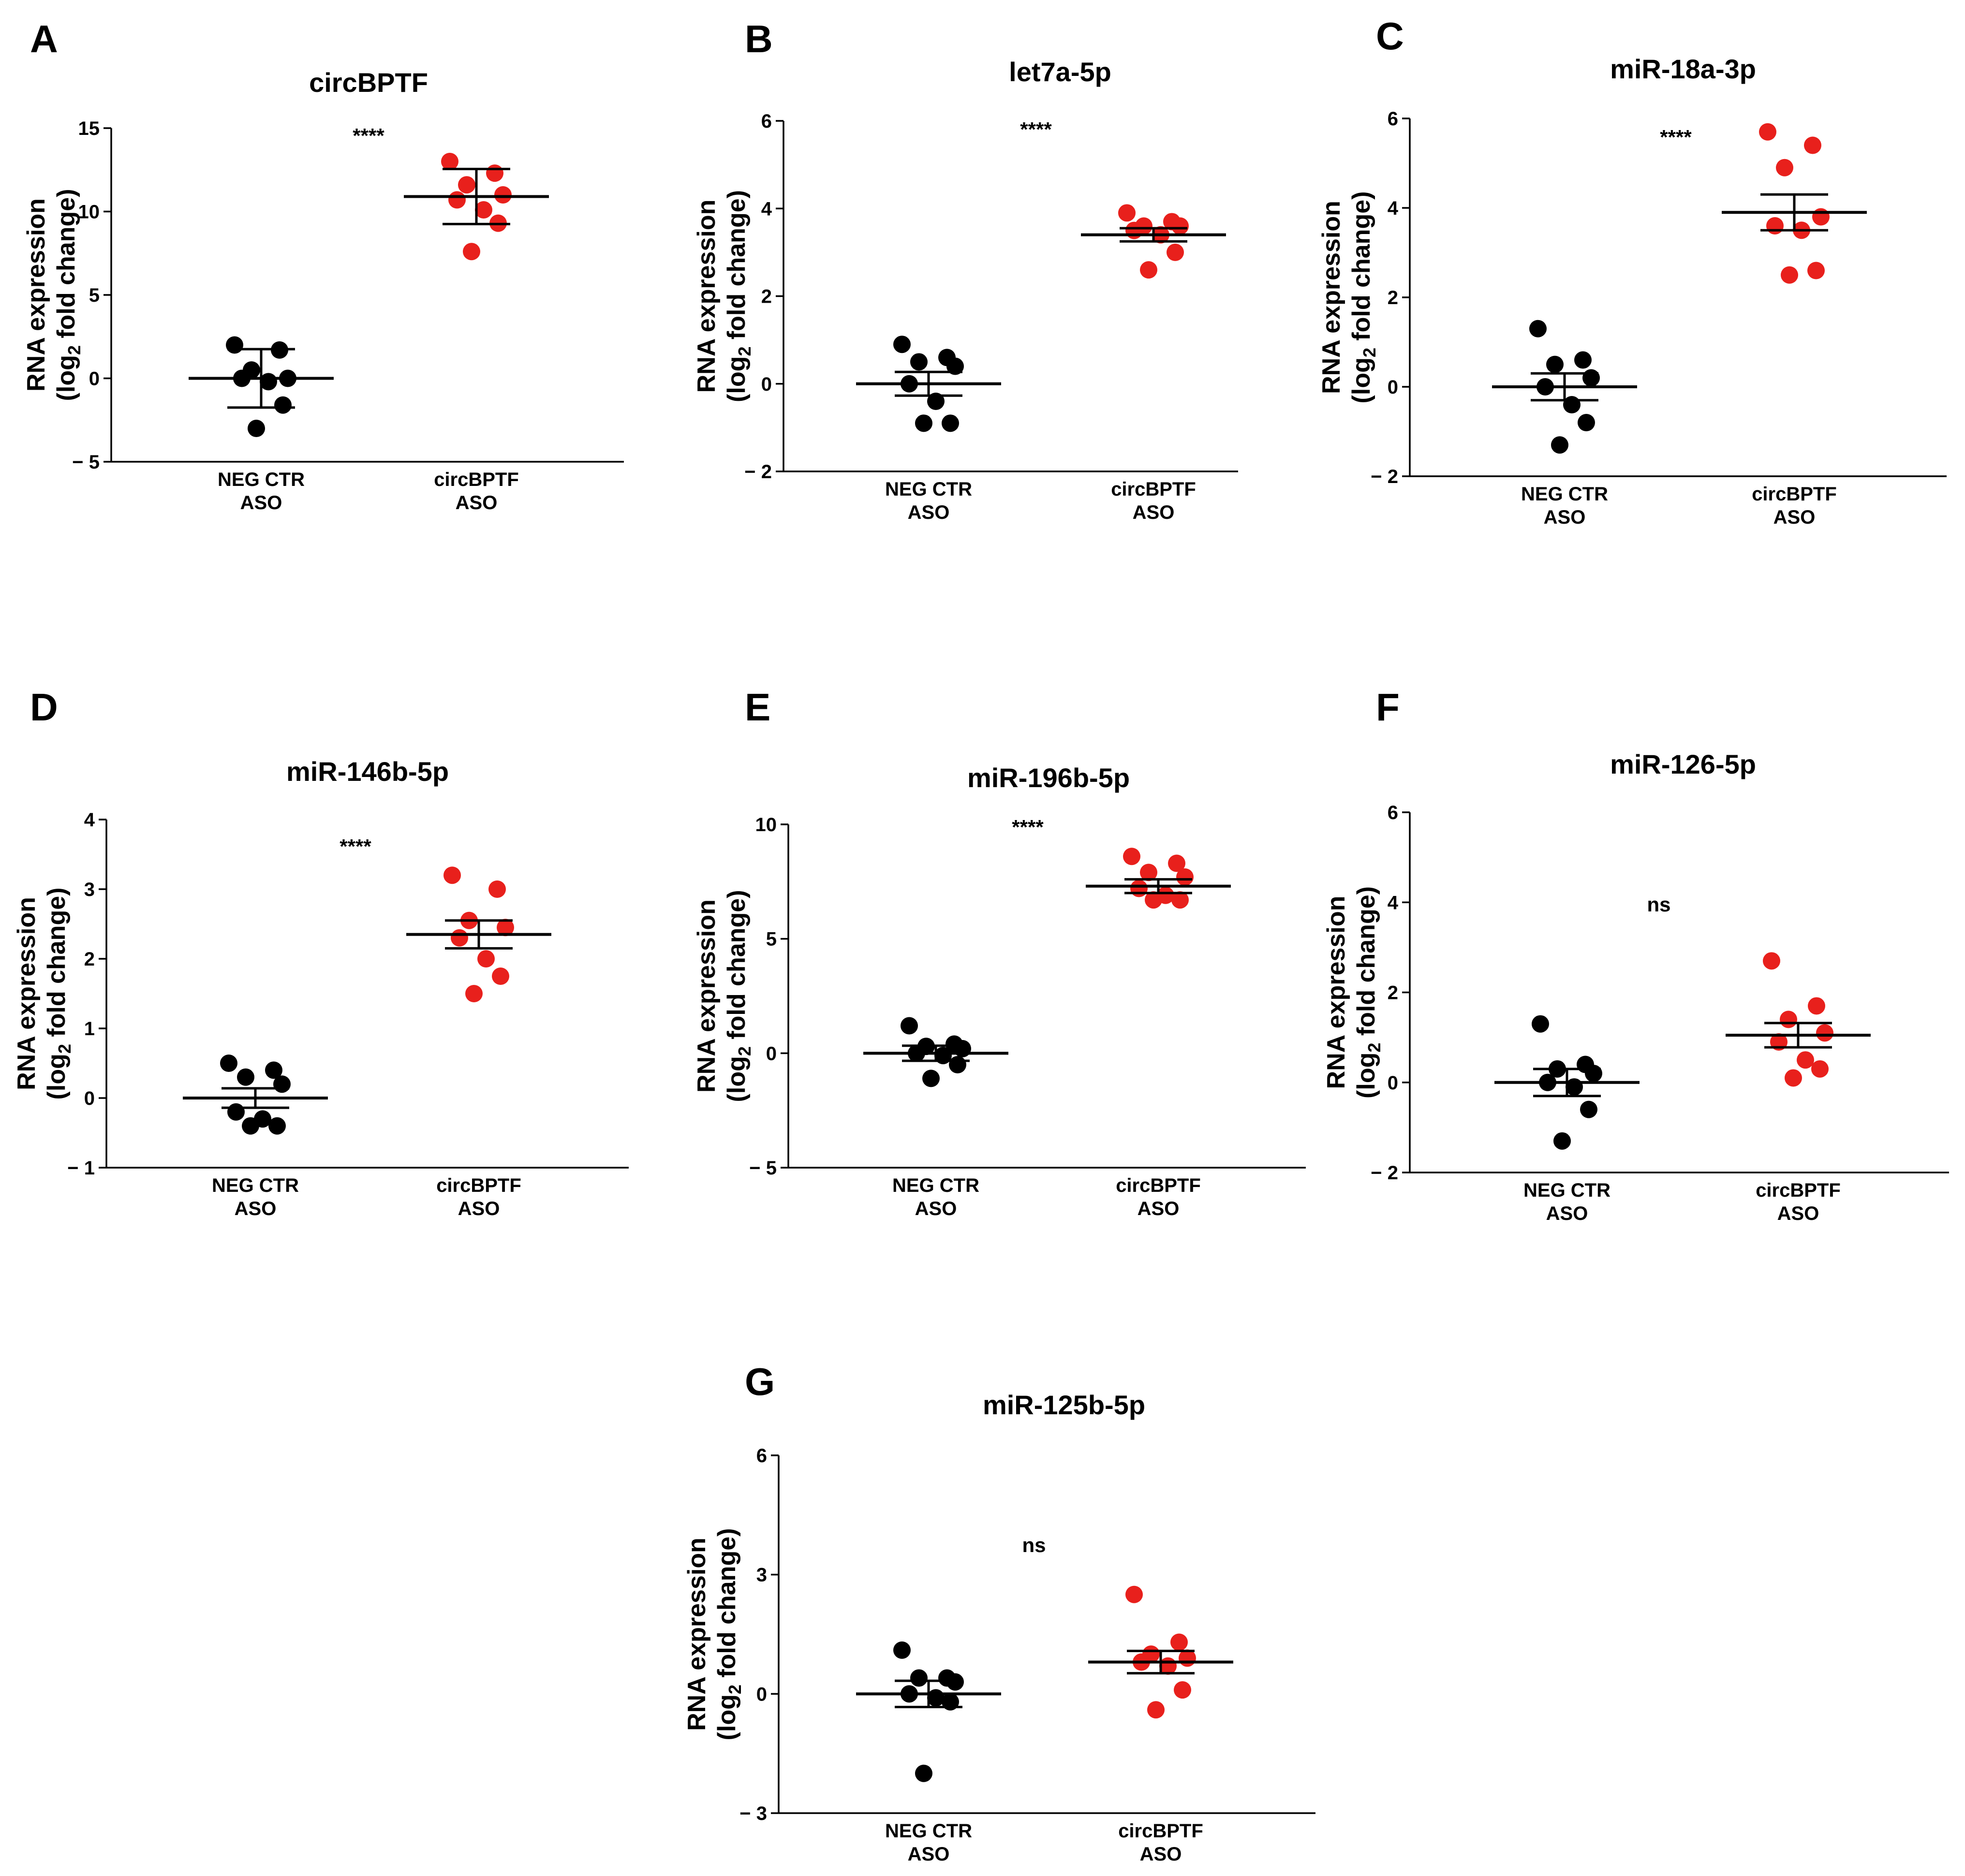 This screenshot has width=1965, height=1876. Describe the element at coordinates (368, 771) in the screenshot. I see `panel-title: miR-146b-5p` at that location.